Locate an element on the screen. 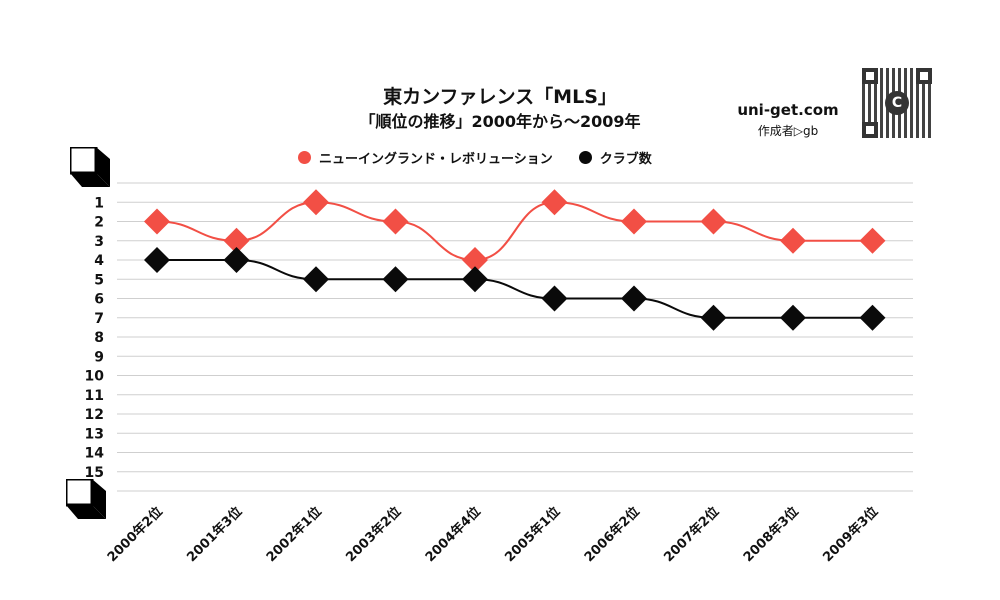 The height and width of the screenshot is (600, 1000). x-tick-label: 2008年3位 is located at coordinates (771, 535).